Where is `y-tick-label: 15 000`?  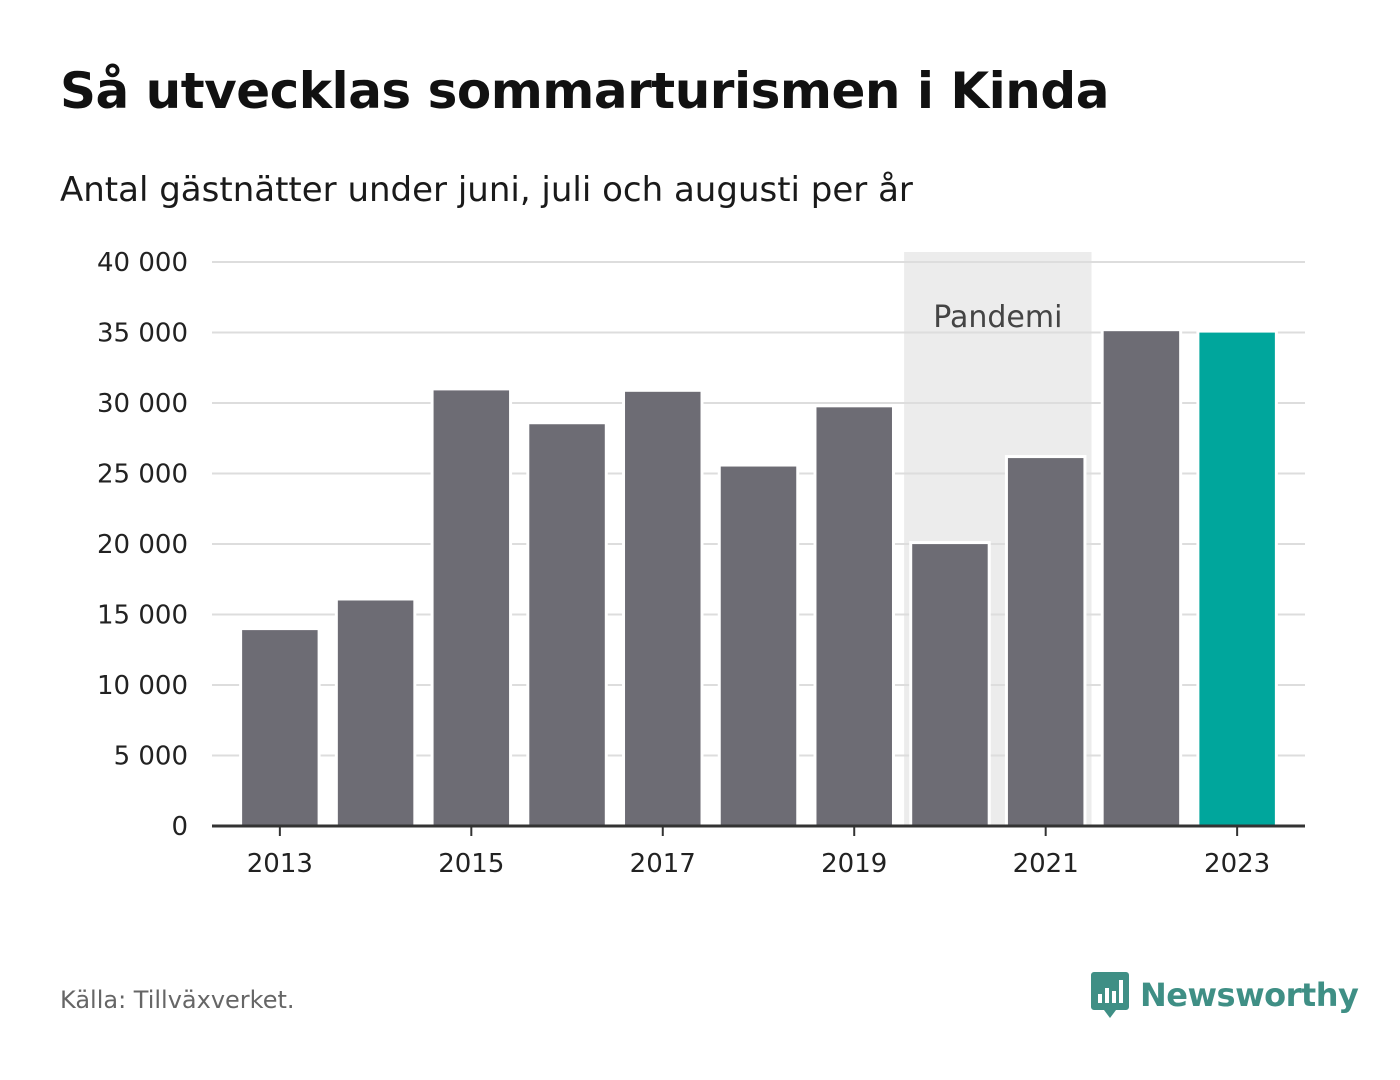 y-tick-label: 15 000 is located at coordinates (142, 616).